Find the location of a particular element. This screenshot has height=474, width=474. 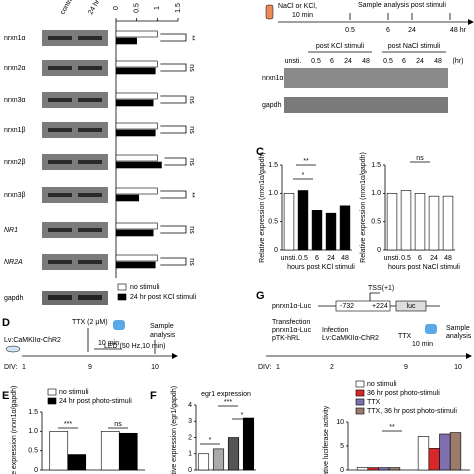

gel-column: 6 is located at coordinates (332, 61).